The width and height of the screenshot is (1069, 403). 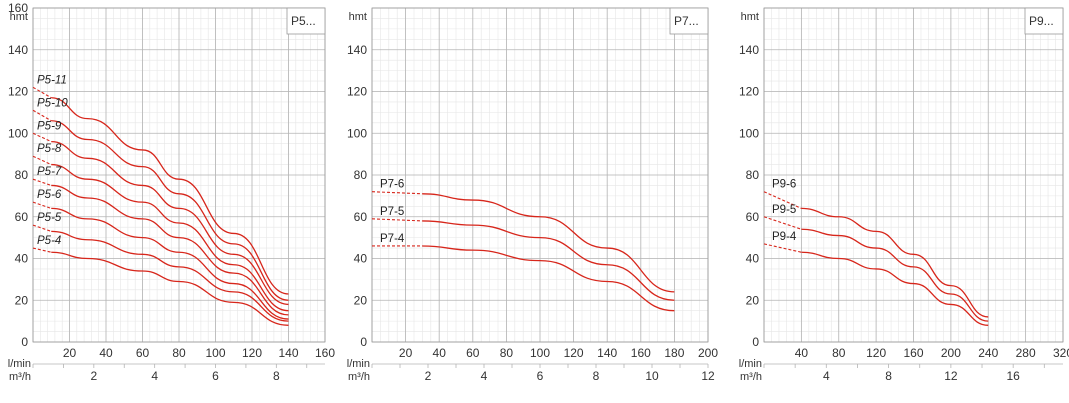 What do you see at coordinates (392, 185) in the screenshot?
I see `series-label: P7-6` at bounding box center [392, 185].